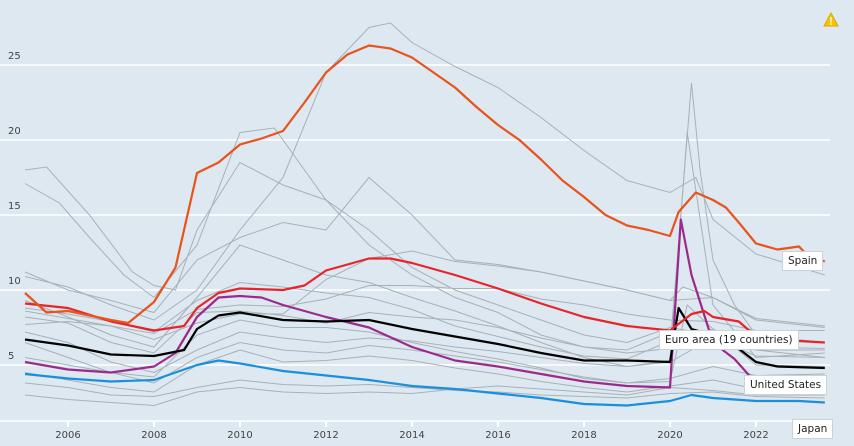 The image size is (854, 446). I want to click on x-tick-label: 2008, so click(153, 435).